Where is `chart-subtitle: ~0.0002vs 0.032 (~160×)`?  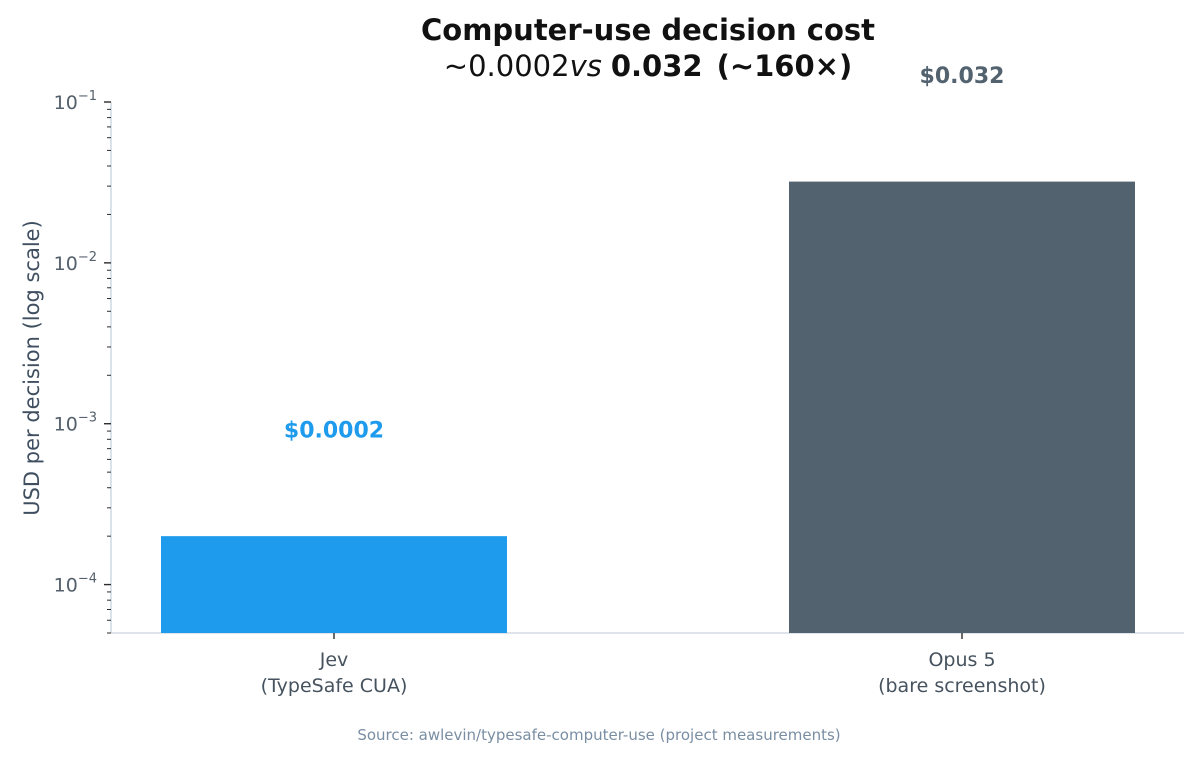
chart-subtitle: ~0.0002vs 0.032 (~160×) is located at coordinates (648, 66).